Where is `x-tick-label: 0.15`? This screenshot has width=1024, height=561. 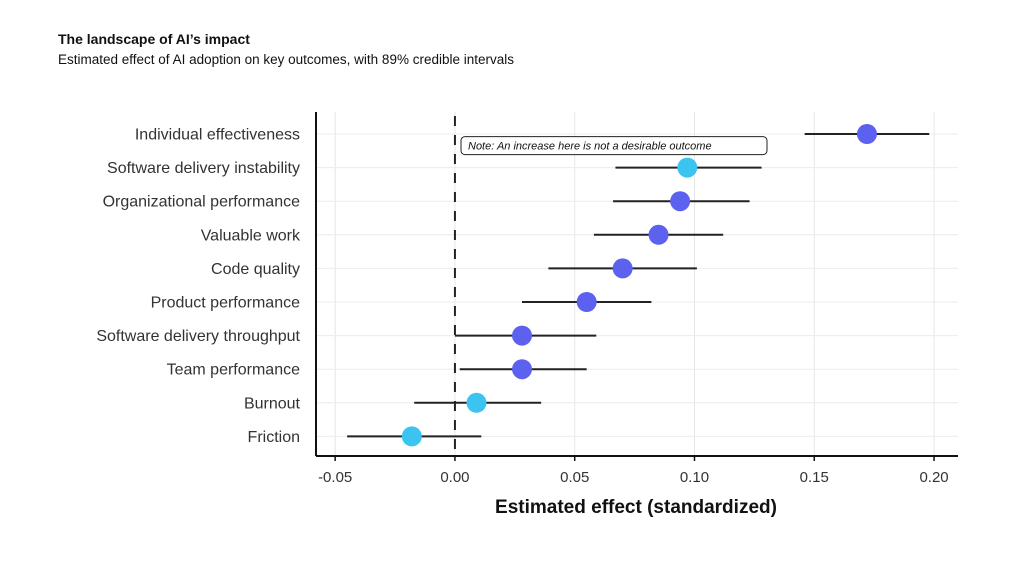 x-tick-label: 0.15 is located at coordinates (814, 477).